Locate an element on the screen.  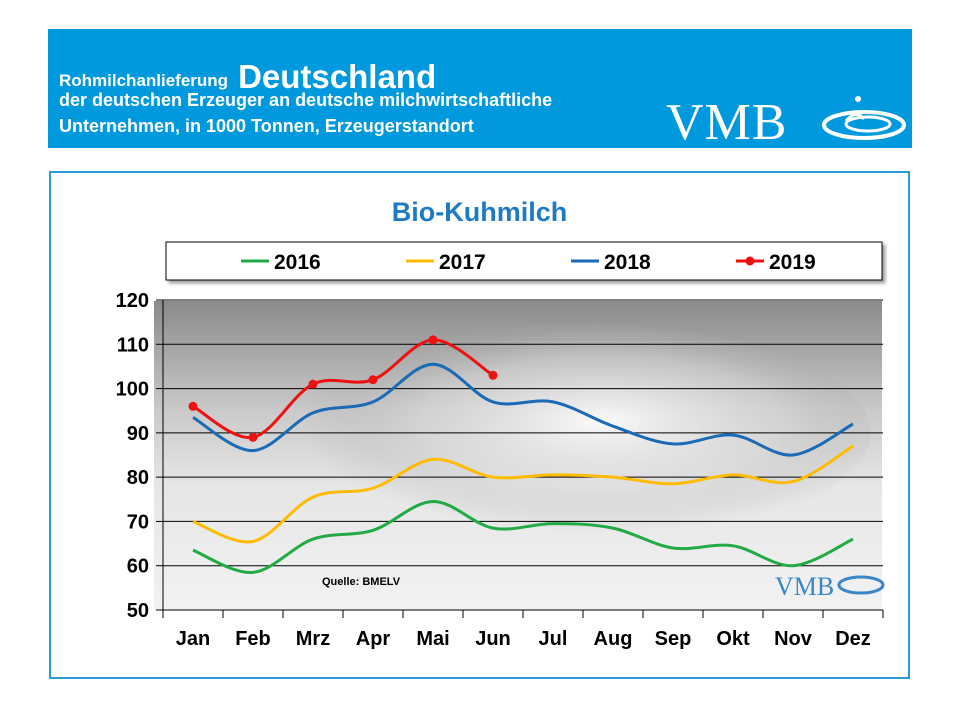
y-tick-label: 80 is located at coordinates (138, 478).